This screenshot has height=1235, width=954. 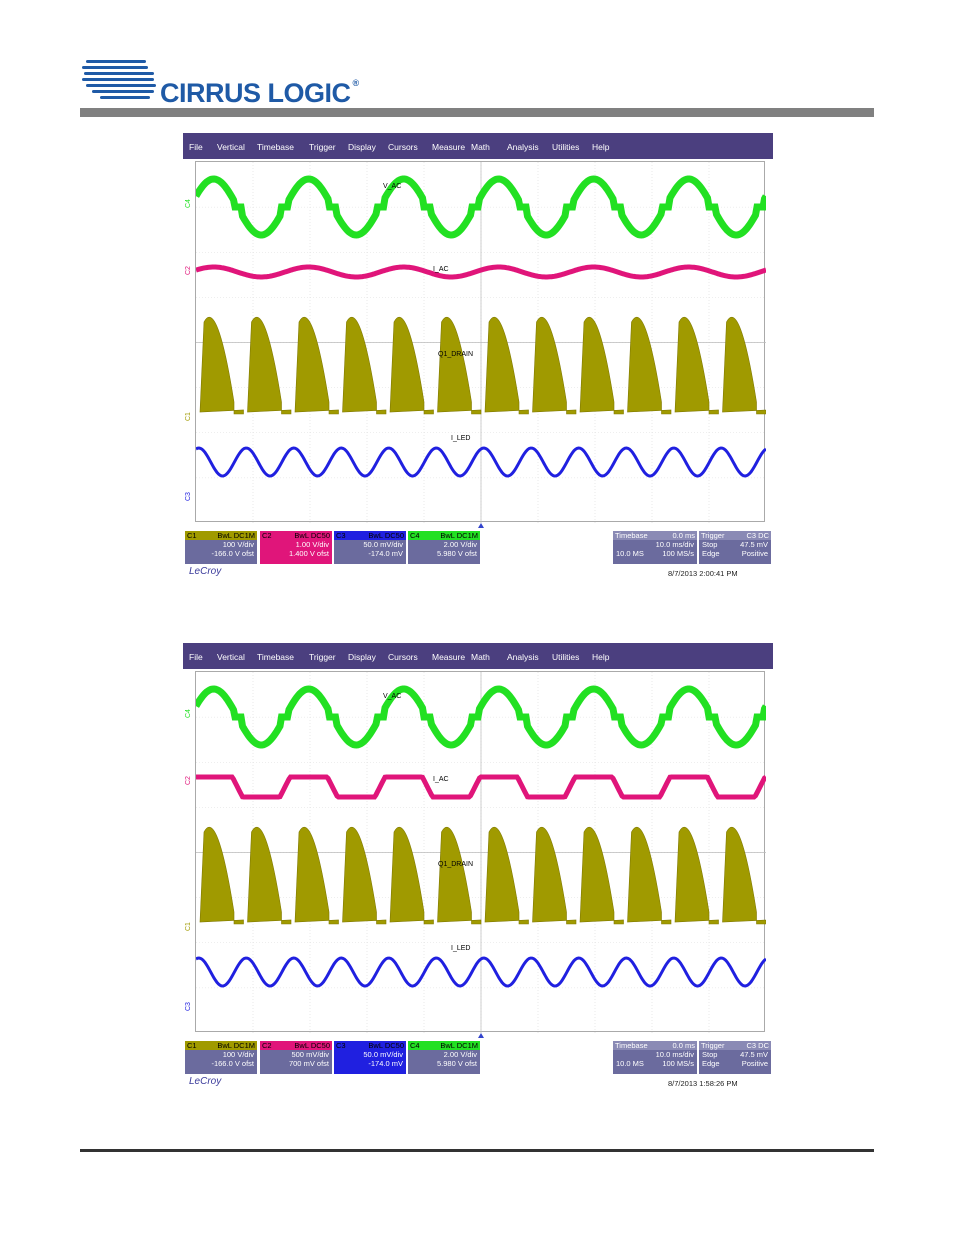 What do you see at coordinates (631, 535) in the screenshot?
I see `timebase-label: Timebase` at bounding box center [631, 535].